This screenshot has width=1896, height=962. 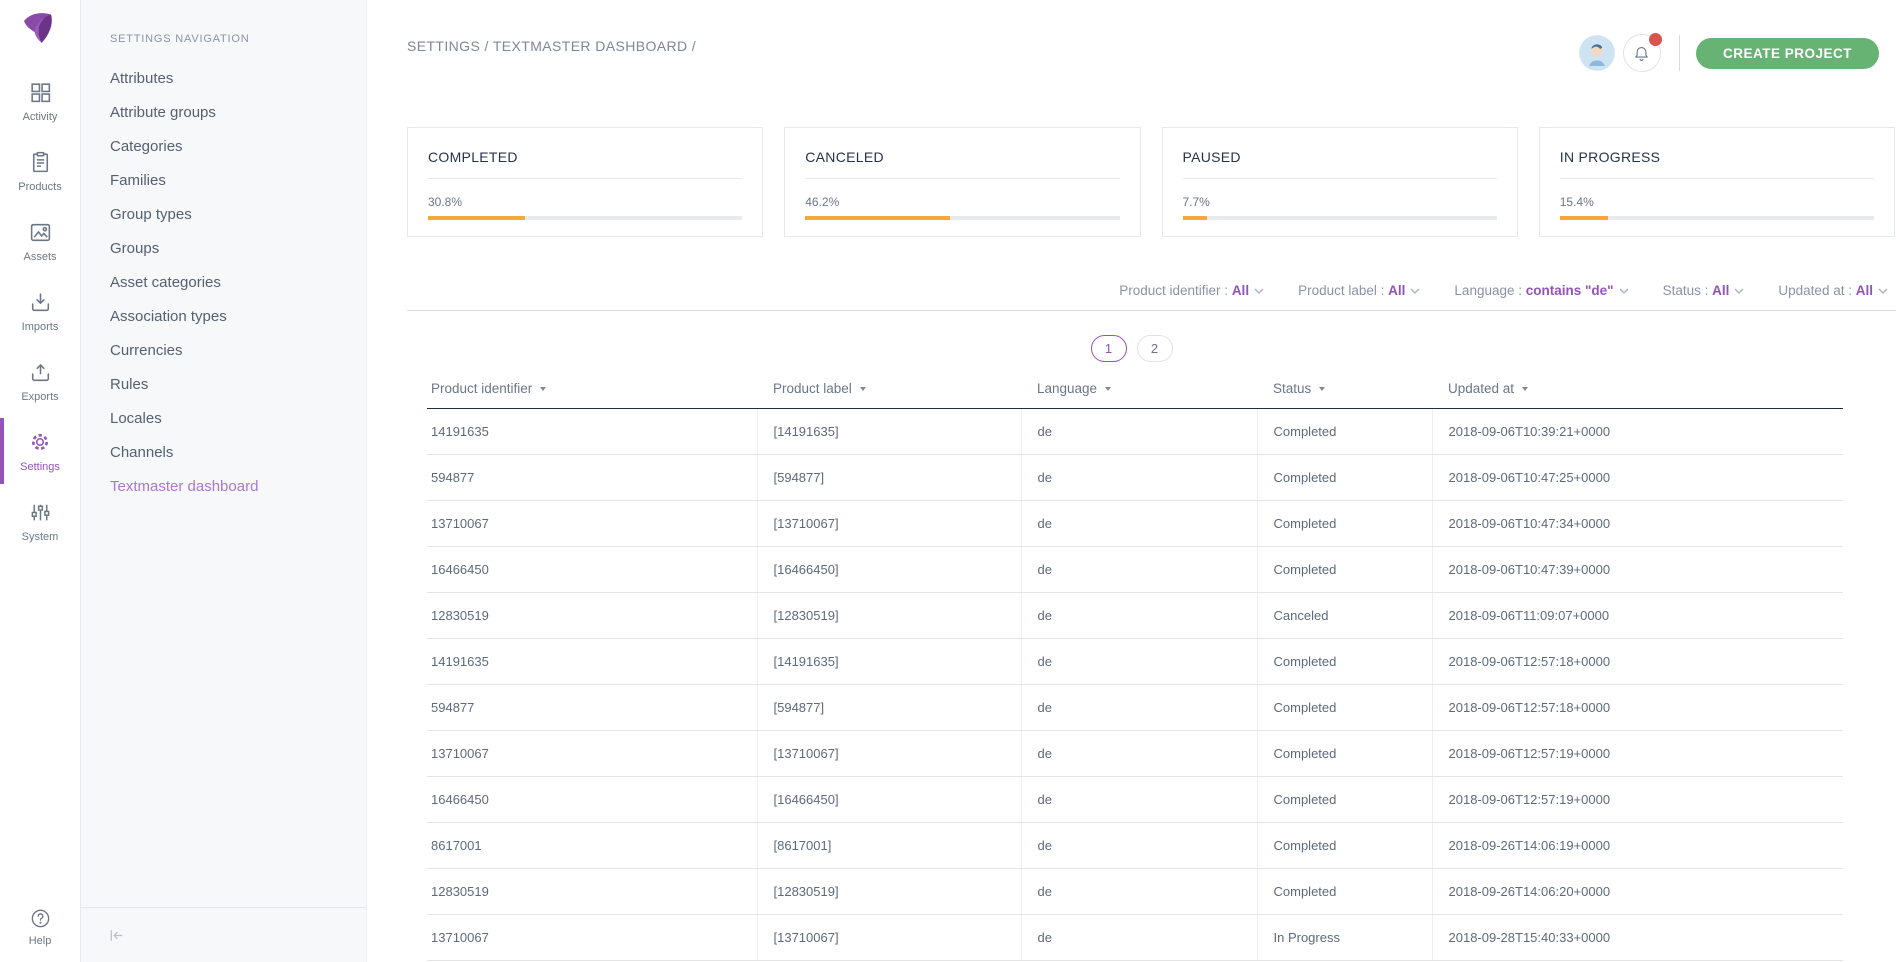 I want to click on page-button-2: 2, so click(x=1154, y=348).